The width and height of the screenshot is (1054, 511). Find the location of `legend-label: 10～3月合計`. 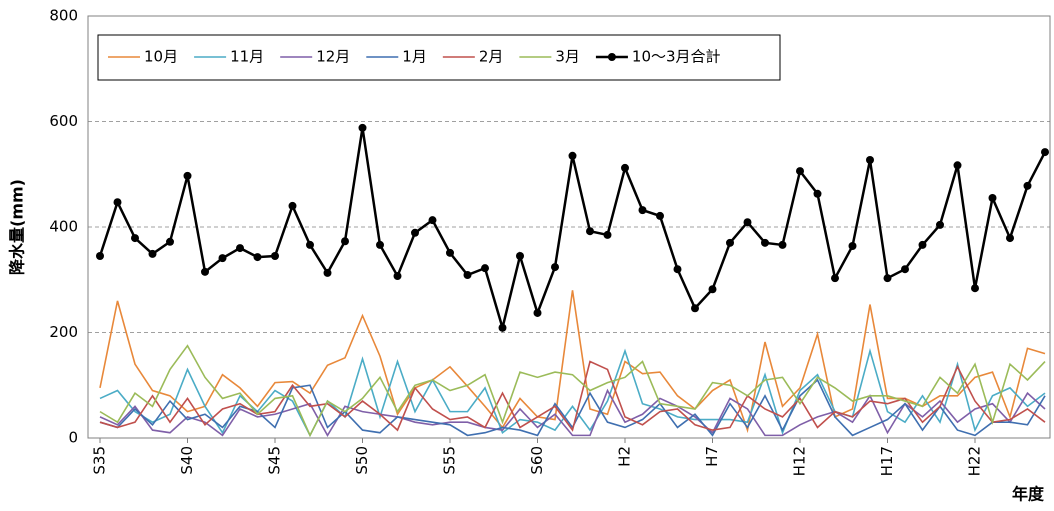

legend-label: 10～3月合計 is located at coordinates (676, 57).